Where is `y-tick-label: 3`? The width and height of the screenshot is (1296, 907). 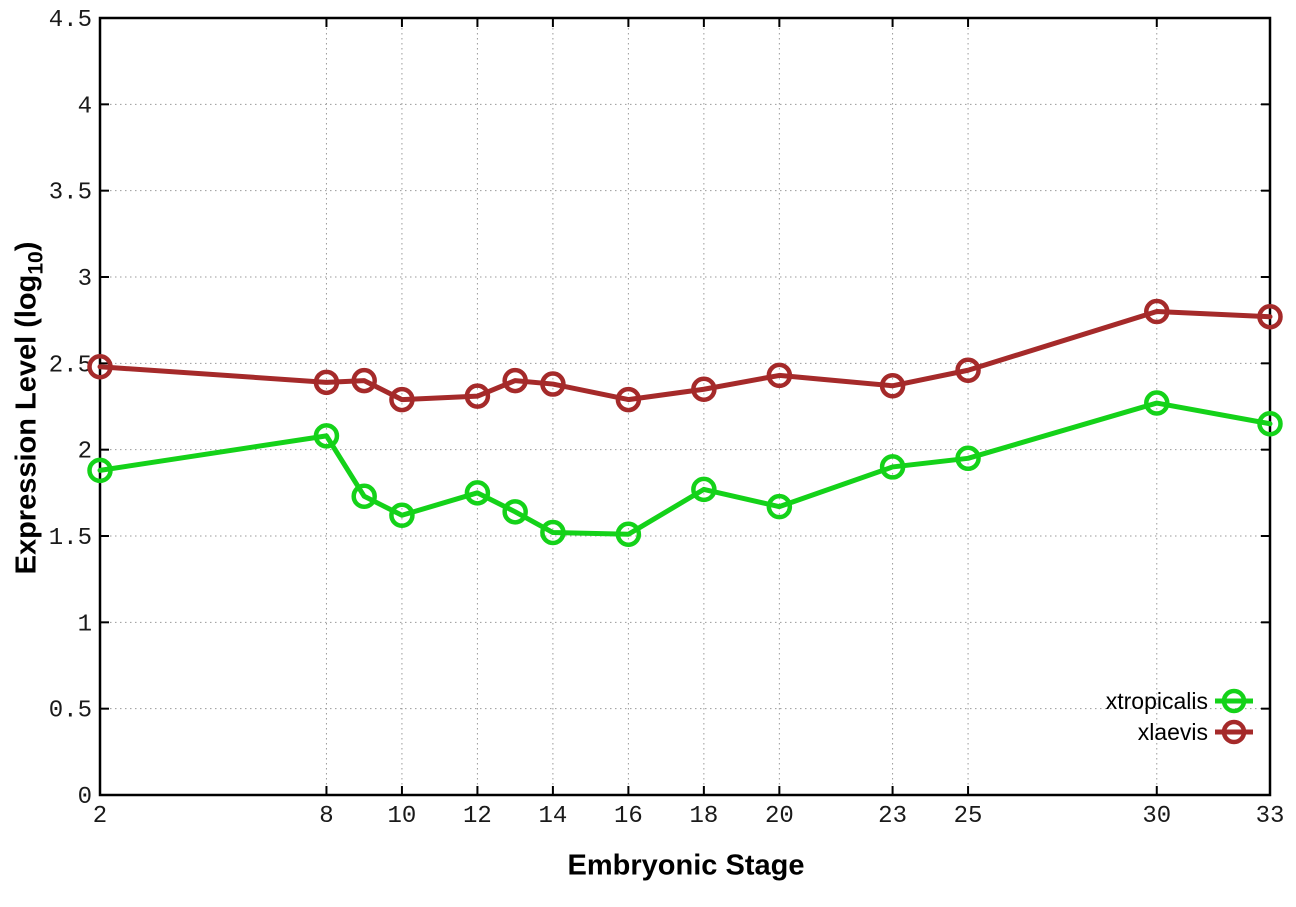
y-tick-label: 3 is located at coordinates (85, 279).